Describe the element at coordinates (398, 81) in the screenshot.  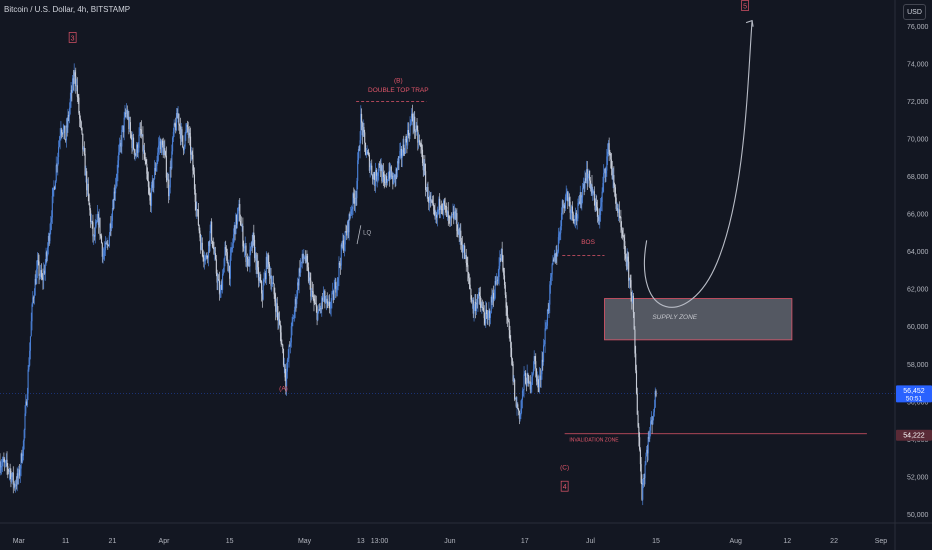
I see `chart-annotation: (B)` at that location.